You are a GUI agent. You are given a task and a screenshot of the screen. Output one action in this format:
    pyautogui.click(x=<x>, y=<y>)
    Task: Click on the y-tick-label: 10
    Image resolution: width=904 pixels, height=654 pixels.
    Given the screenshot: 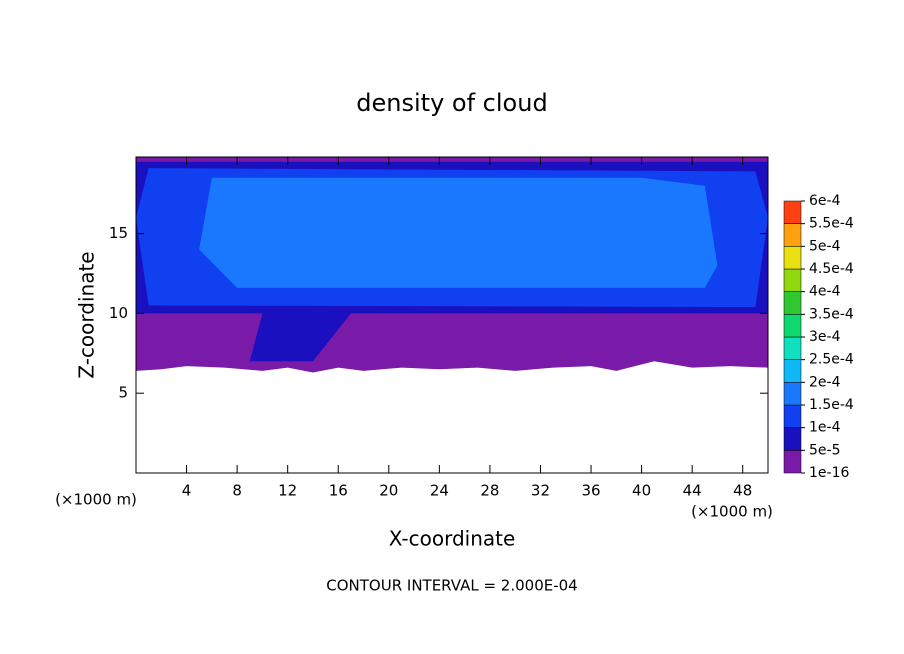 What is the action you would take?
    pyautogui.click(x=118, y=313)
    